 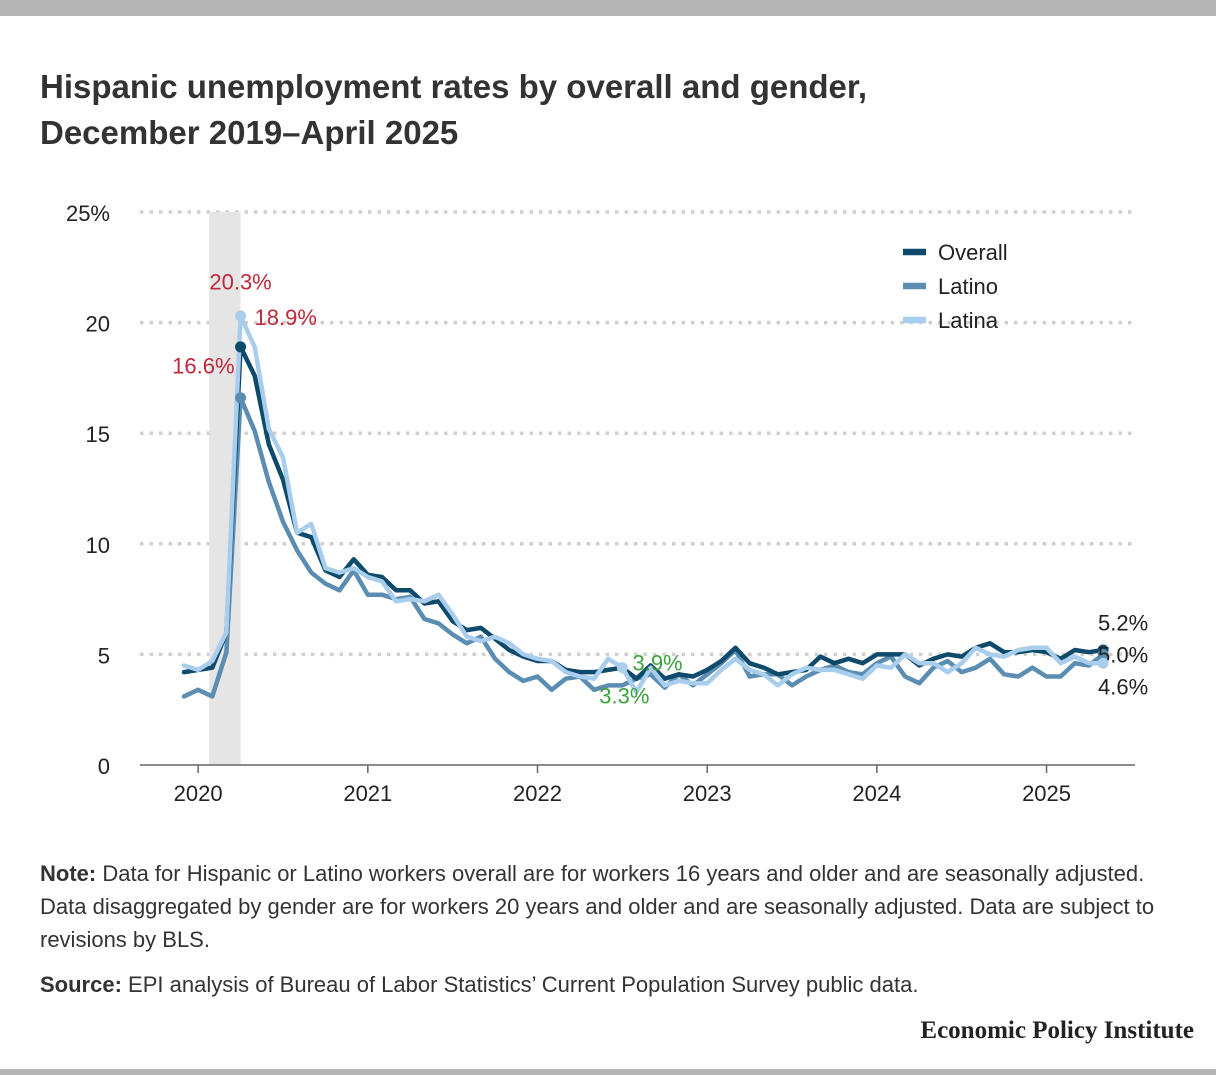 What do you see at coordinates (203, 365) in the screenshot?
I see `annotation-peak-label: 16.6%` at bounding box center [203, 365].